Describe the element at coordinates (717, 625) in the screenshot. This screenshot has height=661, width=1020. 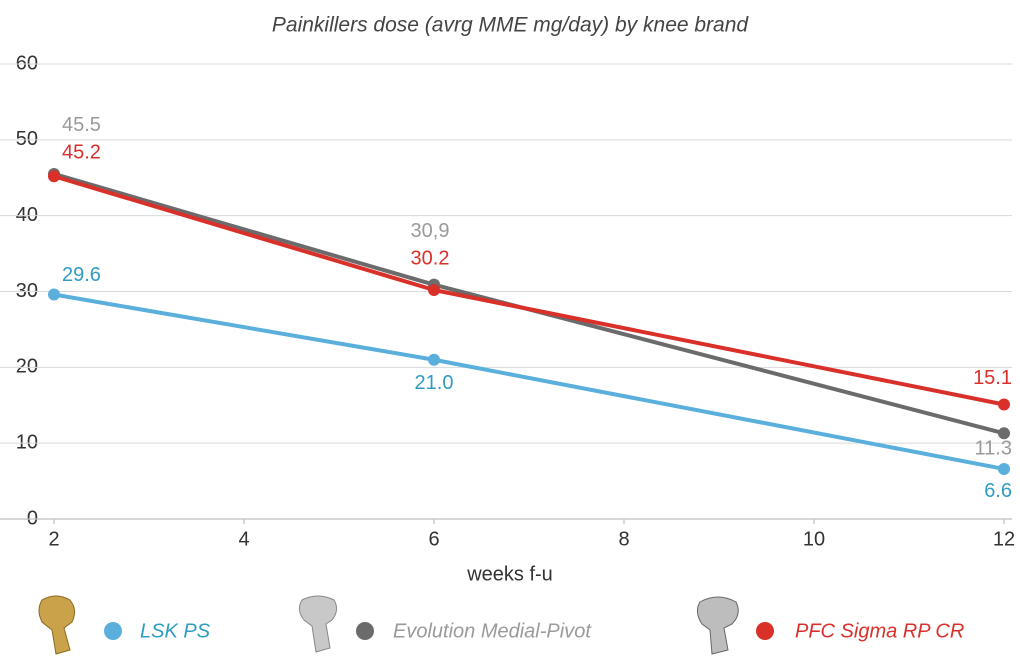
I see `icon-pfc` at that location.